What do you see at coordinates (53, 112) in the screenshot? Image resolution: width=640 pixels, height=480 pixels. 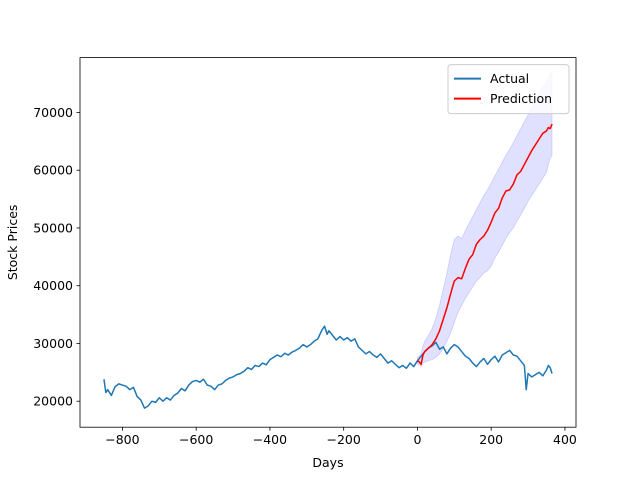 I see `y-tick-label: 70000` at bounding box center [53, 112].